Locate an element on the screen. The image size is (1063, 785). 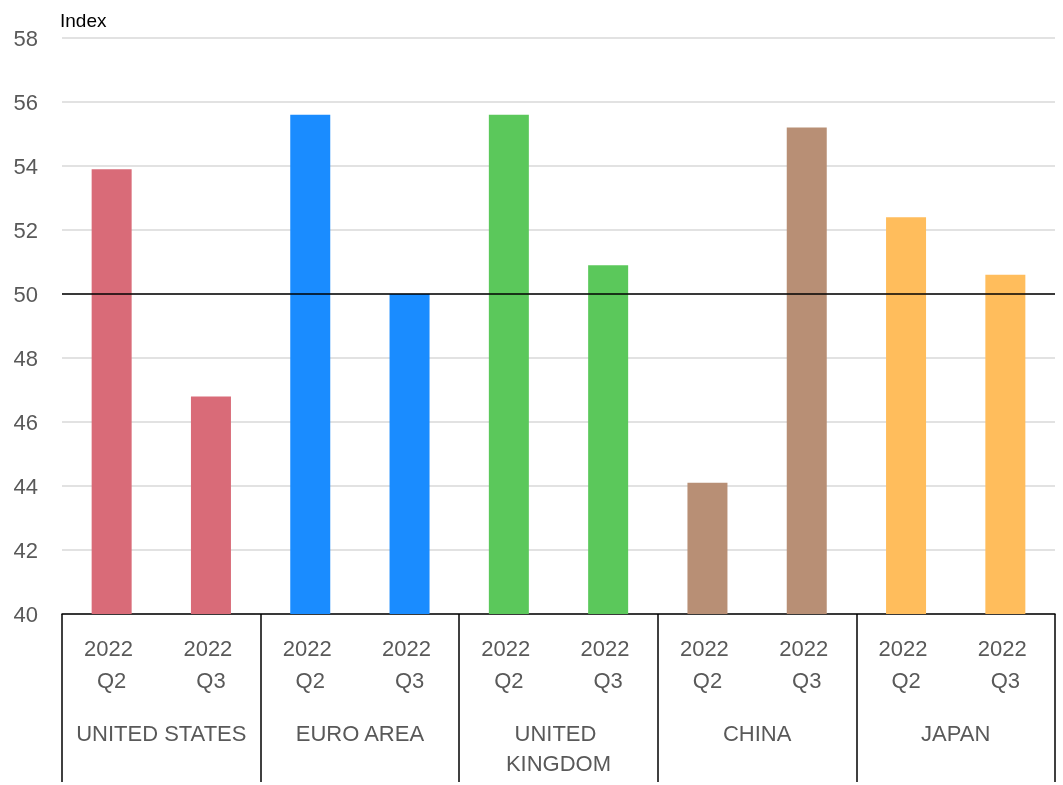
y-tick-label: 52 is located at coordinates (25, 230).